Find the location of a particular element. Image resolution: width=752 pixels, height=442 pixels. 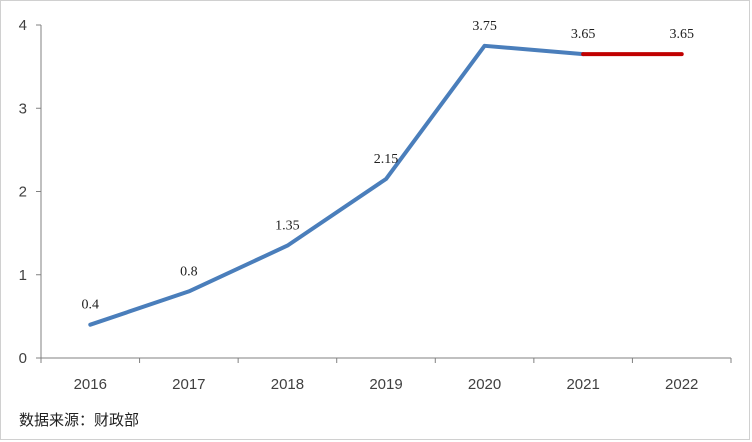

x-tick-label: 2020 is located at coordinates (484, 384).